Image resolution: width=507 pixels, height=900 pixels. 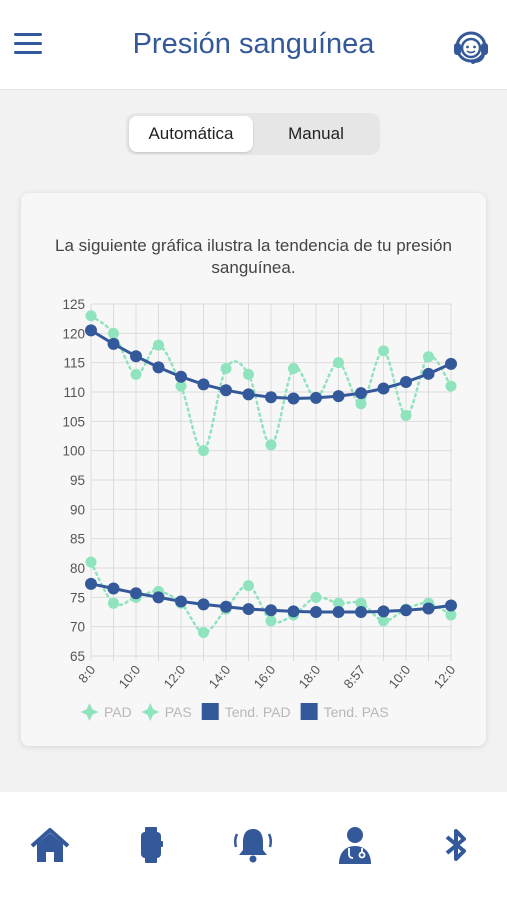 What do you see at coordinates (73, 421) in the screenshot?
I see `y-tick-label: 105` at bounding box center [73, 421].